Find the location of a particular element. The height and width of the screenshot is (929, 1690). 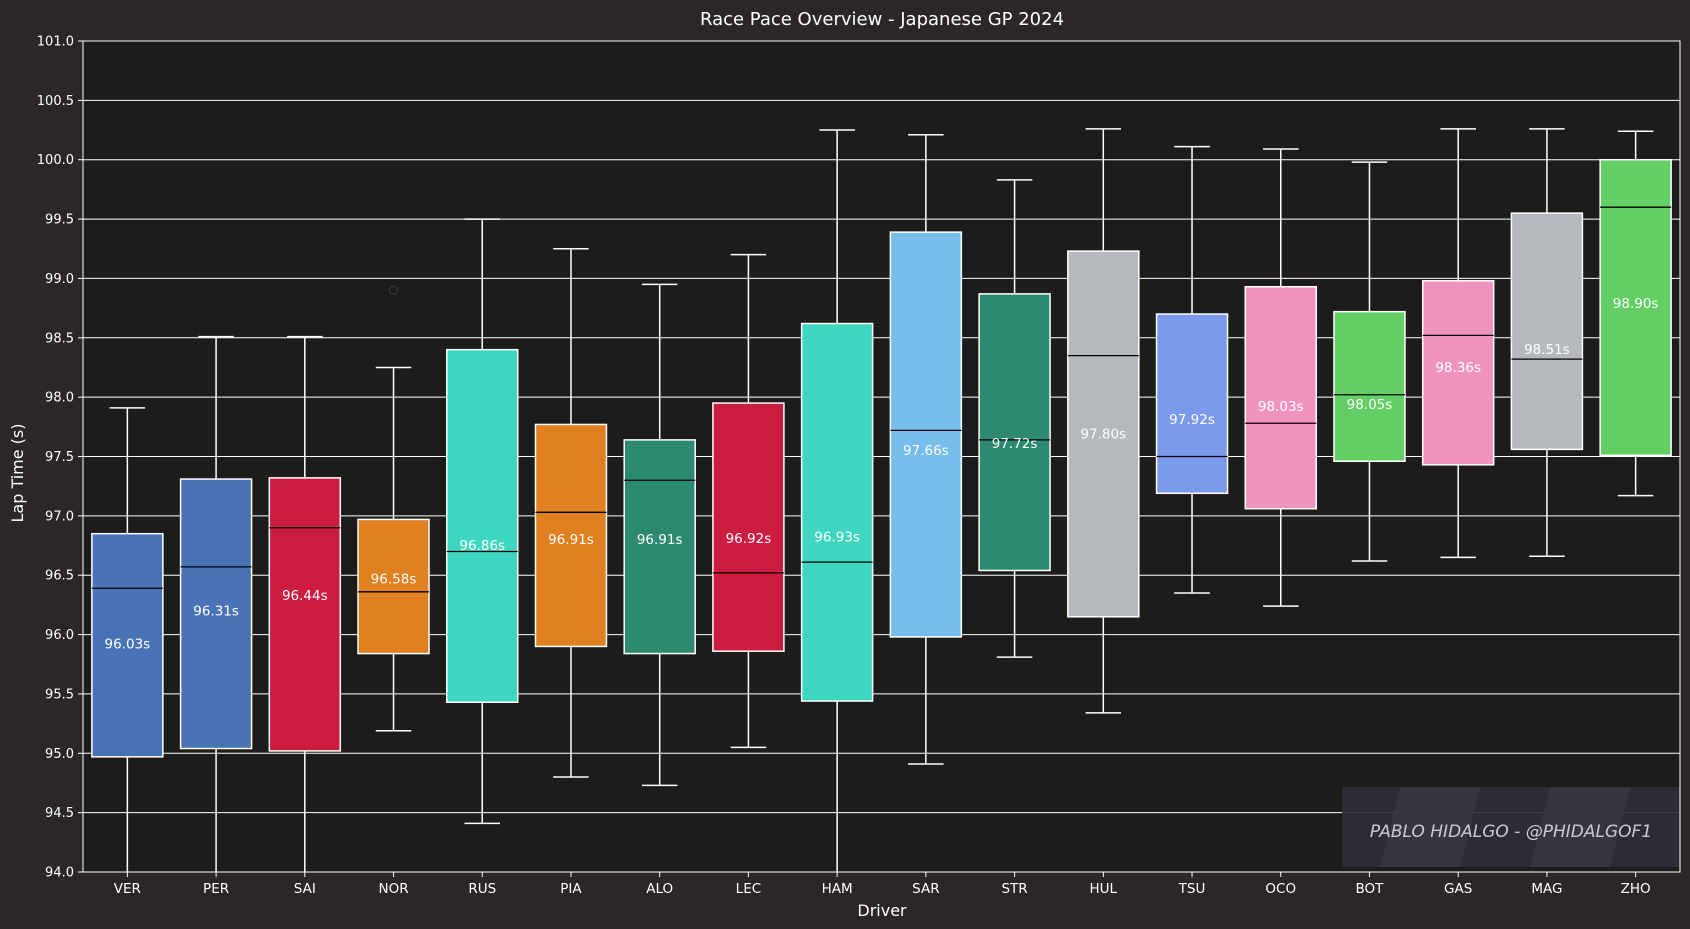

x-tick-label: BOT is located at coordinates (1370, 889).